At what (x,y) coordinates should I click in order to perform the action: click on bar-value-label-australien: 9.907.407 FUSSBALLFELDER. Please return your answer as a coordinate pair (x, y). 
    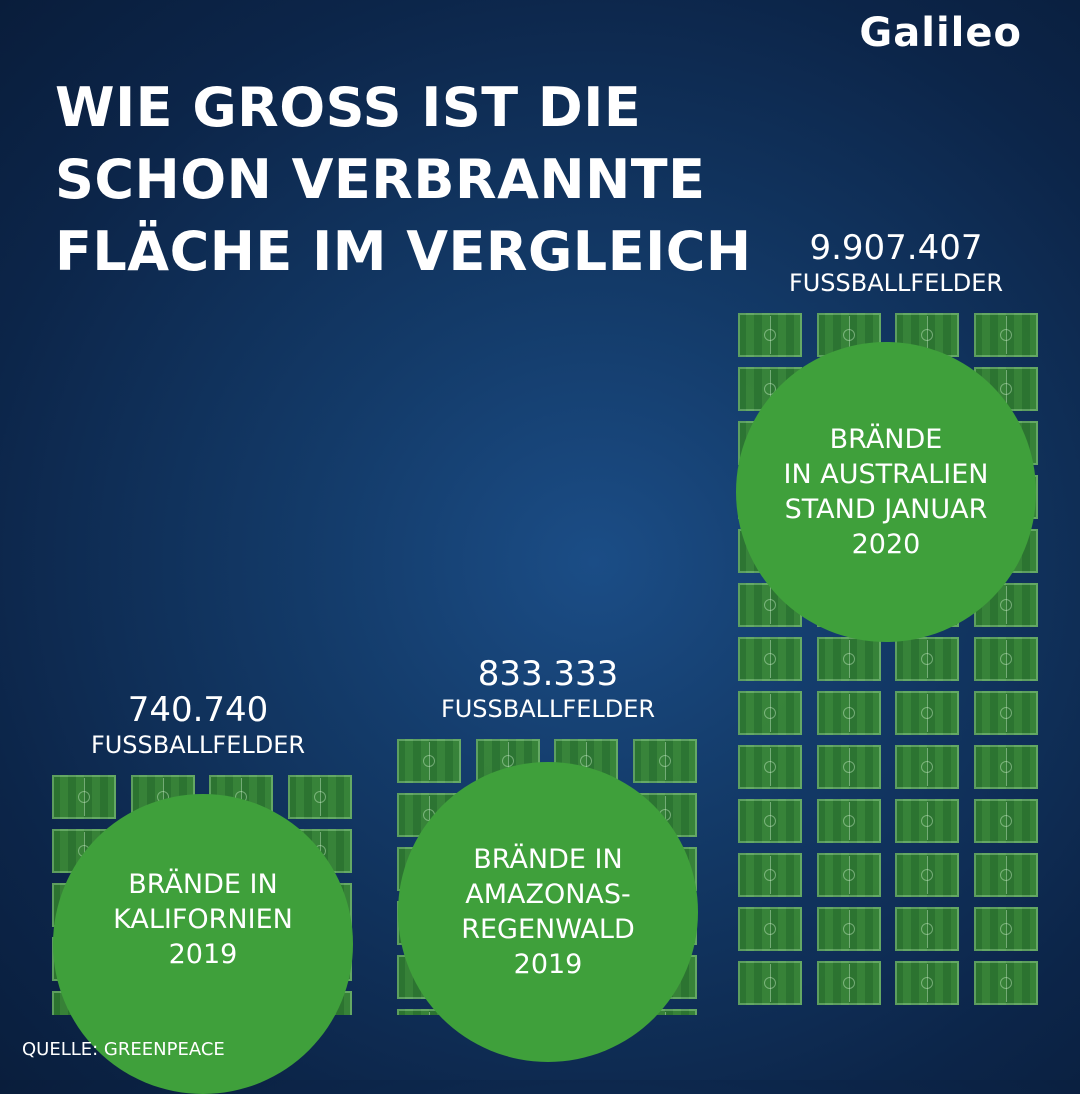
    Looking at the image, I should click on (896, 263).